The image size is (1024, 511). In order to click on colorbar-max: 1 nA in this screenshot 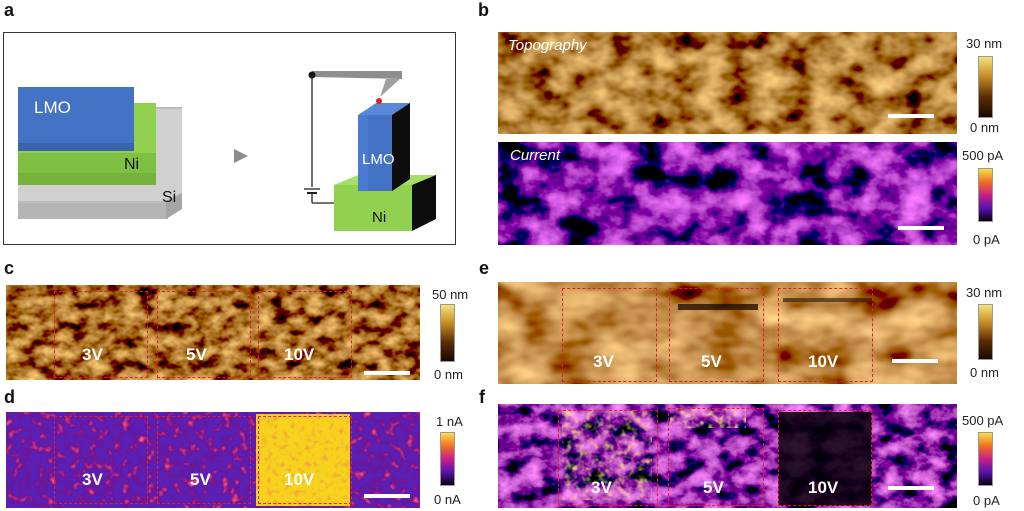, I will do `click(449, 421)`.